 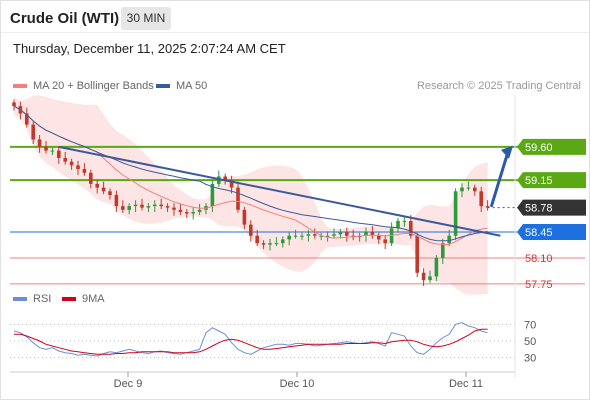 I want to click on legend-rsi-ma: 9MA, so click(x=83, y=299).